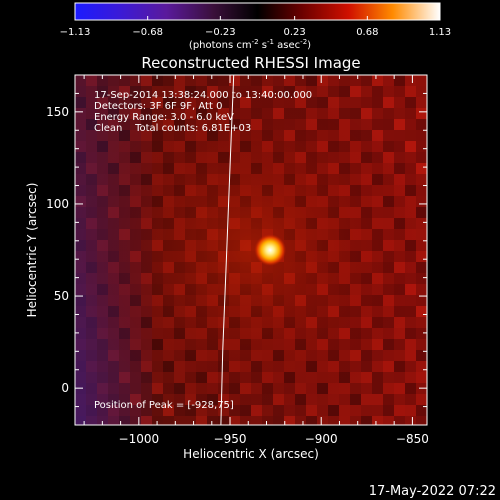  What do you see at coordinates (255, 27) in the screenshot?
I see `colorbar-ticks: −1.13 −0.68 −0.23 0.23 0.68 1.13` at bounding box center [255, 27].